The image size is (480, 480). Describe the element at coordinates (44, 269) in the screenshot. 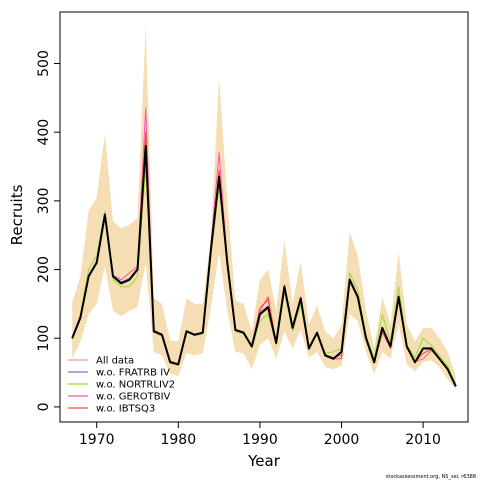

I see `y-tick-label-200: 200` at that location.